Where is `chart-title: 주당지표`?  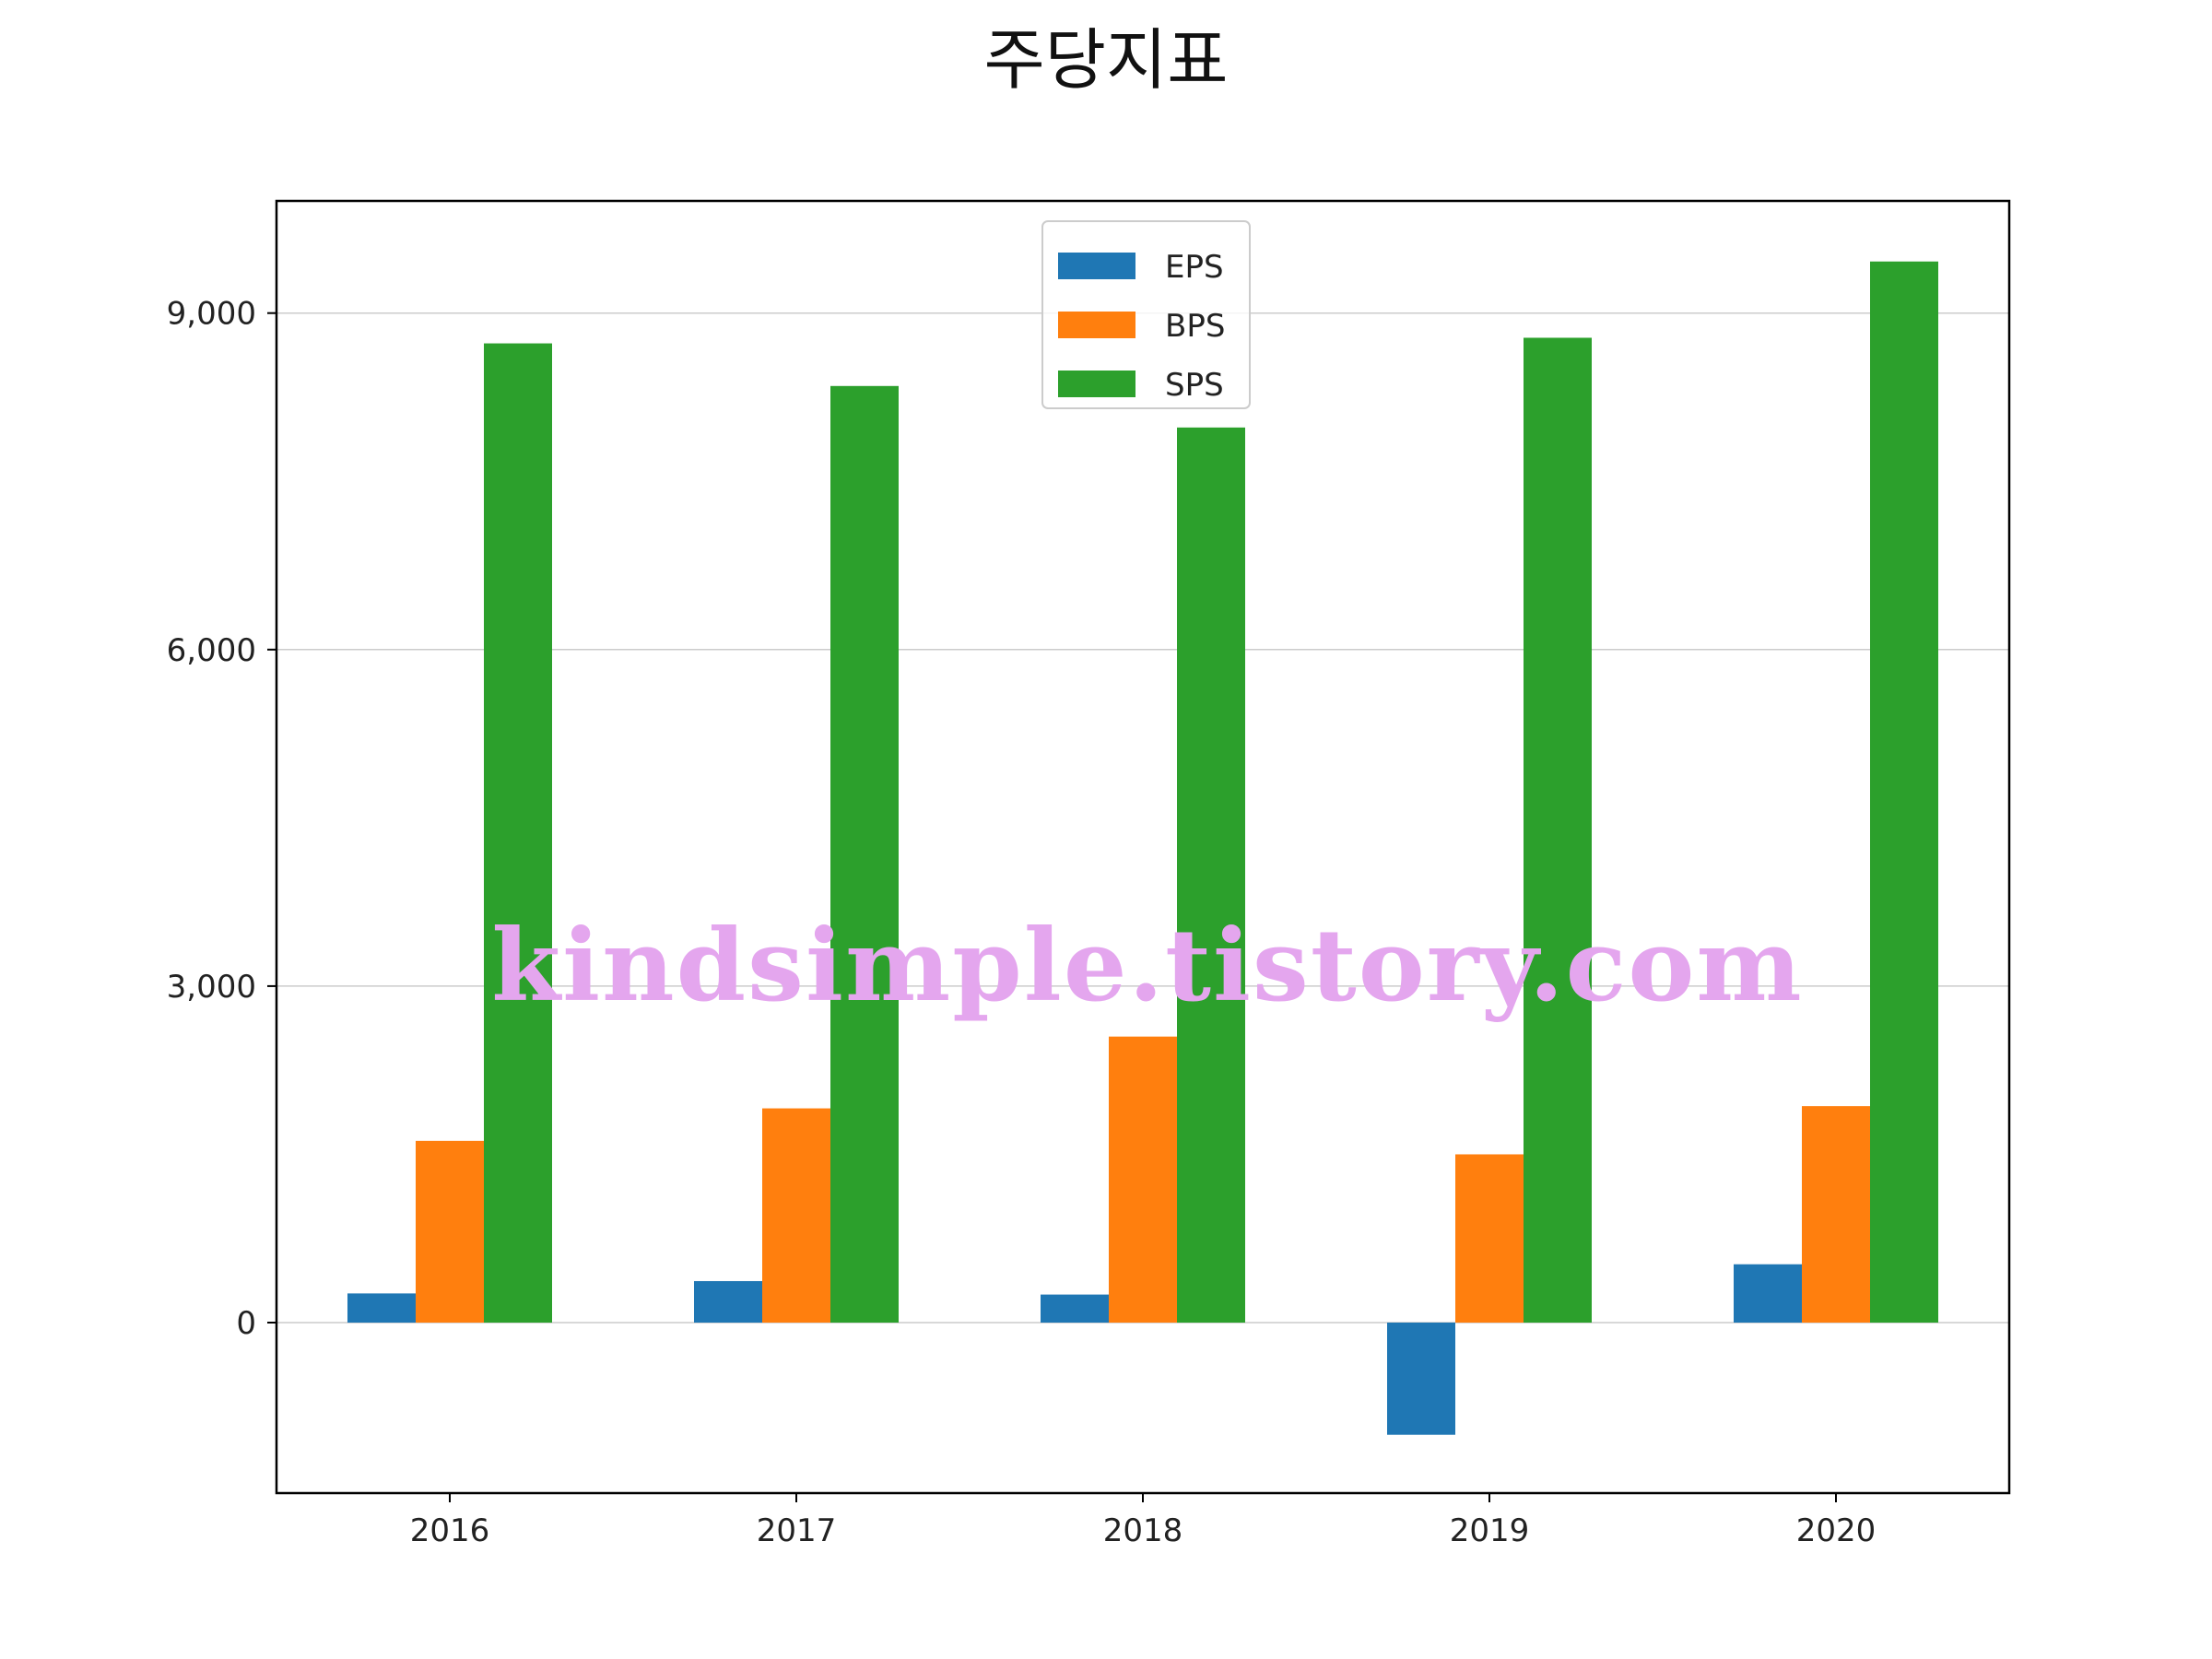
chart-title: 주당지표 is located at coordinates (1106, 60).